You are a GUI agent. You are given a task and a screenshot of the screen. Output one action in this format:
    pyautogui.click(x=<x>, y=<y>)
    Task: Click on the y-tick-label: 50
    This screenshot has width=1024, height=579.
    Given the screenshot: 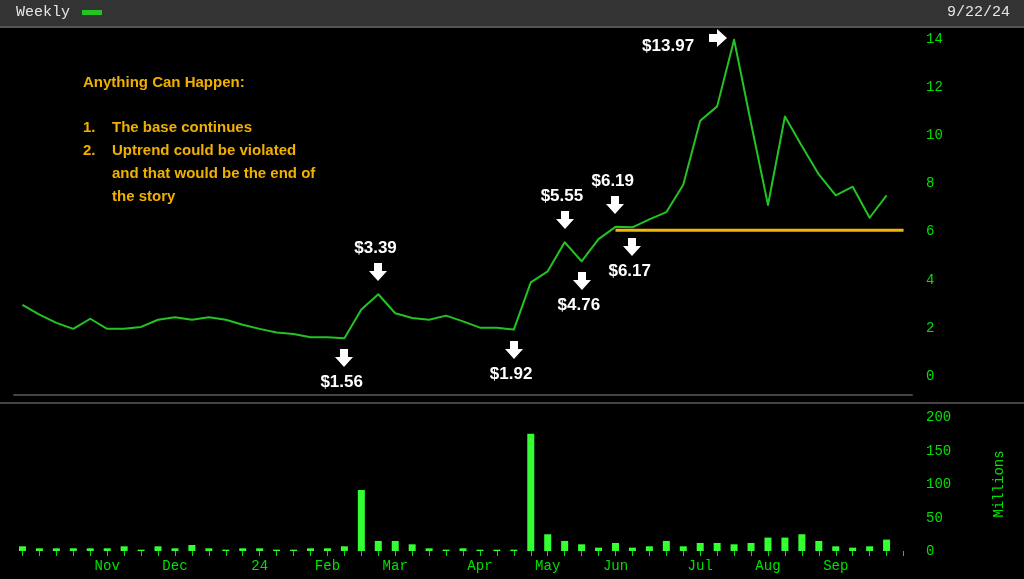 What is the action you would take?
    pyautogui.click(x=934, y=517)
    